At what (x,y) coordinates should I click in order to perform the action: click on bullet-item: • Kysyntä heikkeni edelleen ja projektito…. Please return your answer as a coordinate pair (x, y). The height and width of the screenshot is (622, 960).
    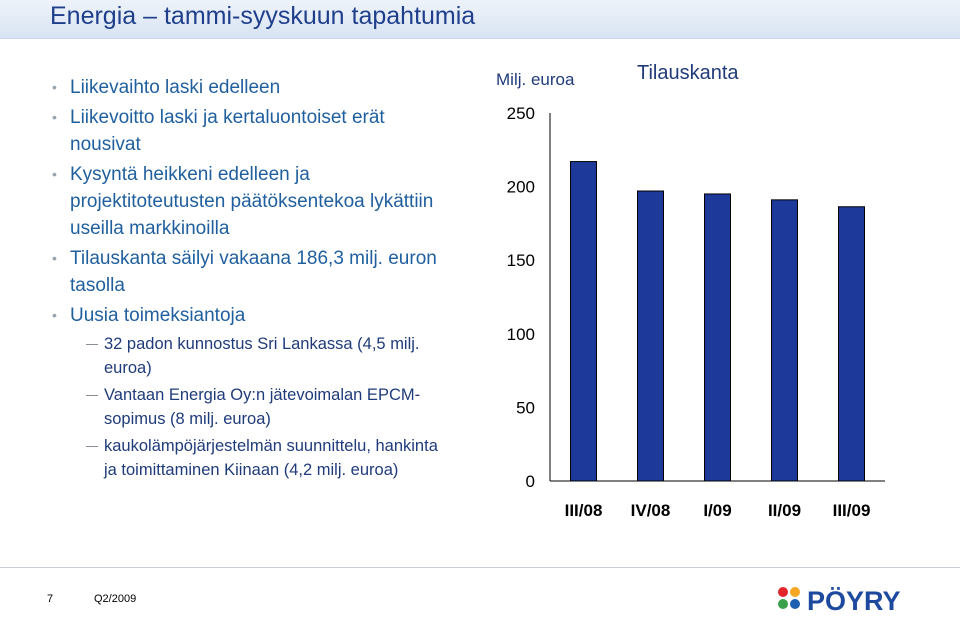
    Looking at the image, I should click on (252, 201).